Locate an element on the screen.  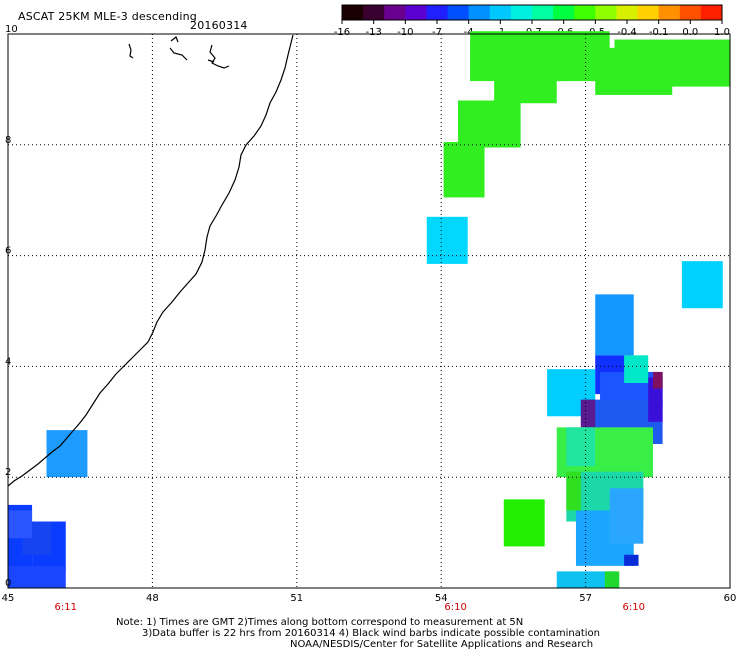
longitude-label: 54 is located at coordinates (441, 598).